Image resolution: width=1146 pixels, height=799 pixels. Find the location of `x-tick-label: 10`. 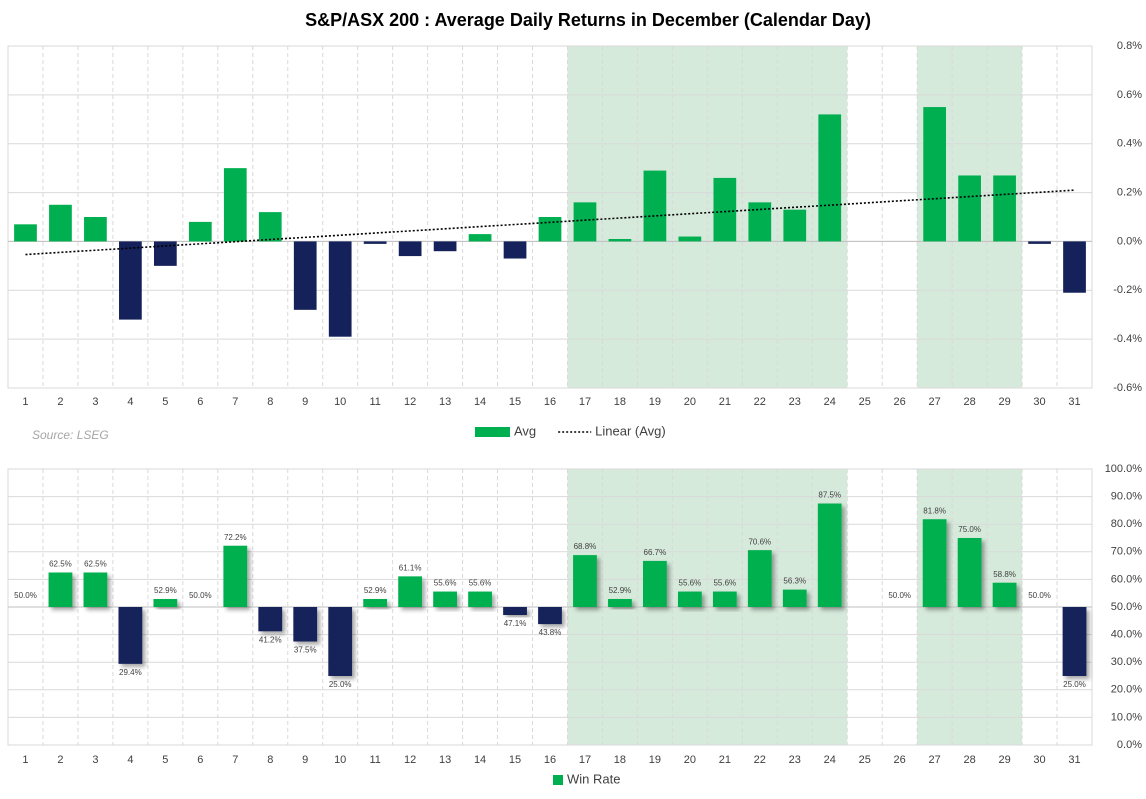

x-tick-label: 10 is located at coordinates (340, 760).